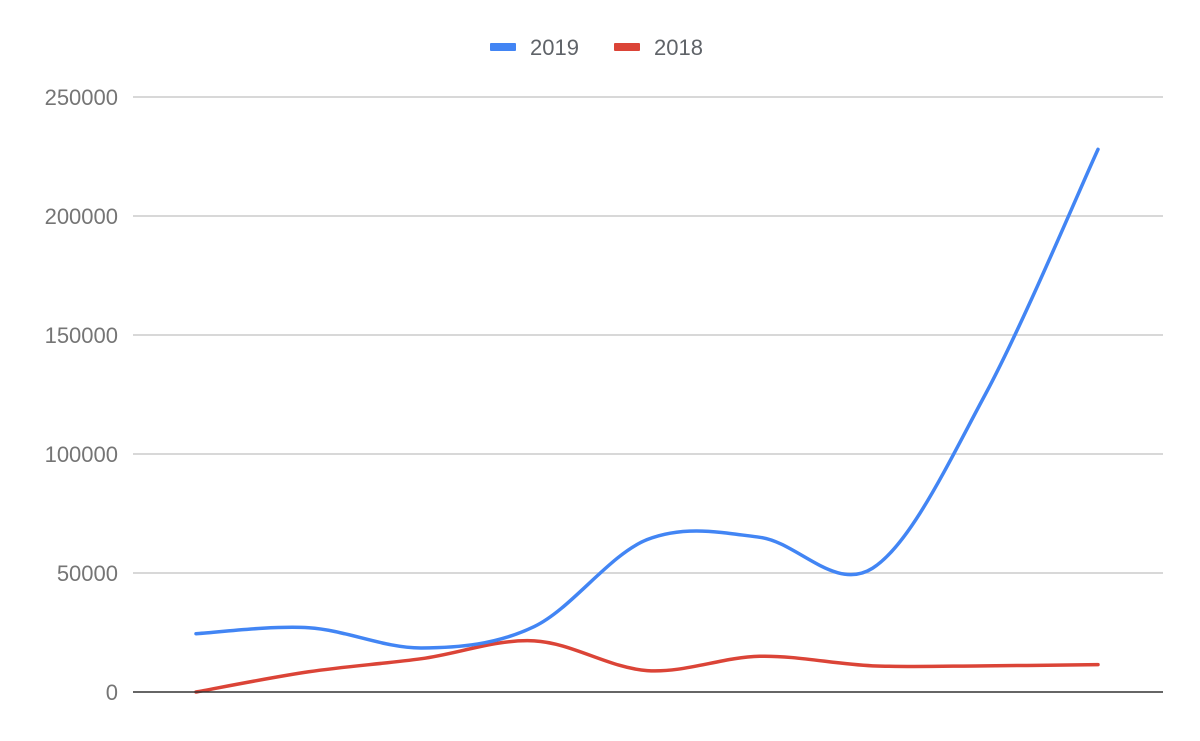  What do you see at coordinates (503, 47) in the screenshot?
I see `legend-swatch-2019` at bounding box center [503, 47].